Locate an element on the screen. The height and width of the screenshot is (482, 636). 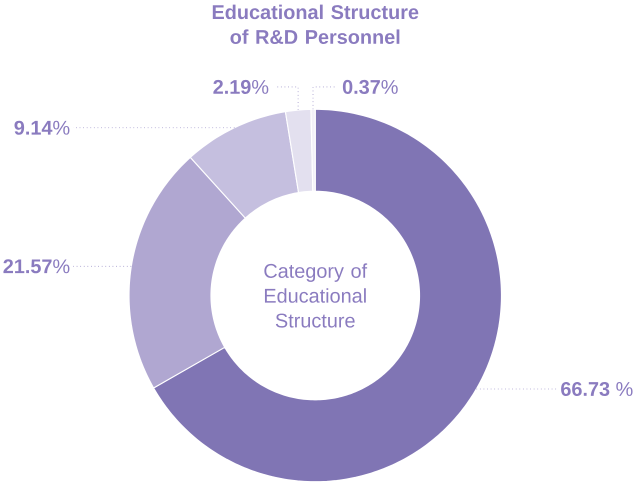
data-label: 9.14% is located at coordinates (42, 127).